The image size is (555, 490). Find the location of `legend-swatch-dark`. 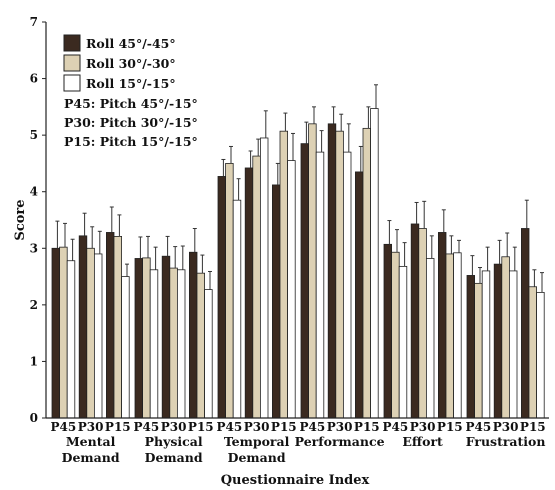

legend-swatch-dark is located at coordinates (72, 43).